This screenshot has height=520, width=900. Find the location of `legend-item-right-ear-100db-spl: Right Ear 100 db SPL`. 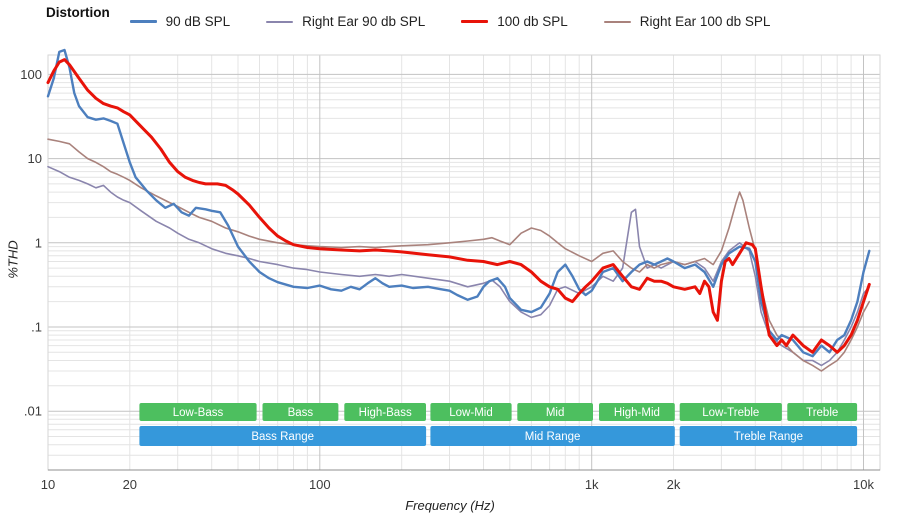

legend-item-right-ear-100db-spl: Right Ear 100 db SPL is located at coordinates (687, 21).